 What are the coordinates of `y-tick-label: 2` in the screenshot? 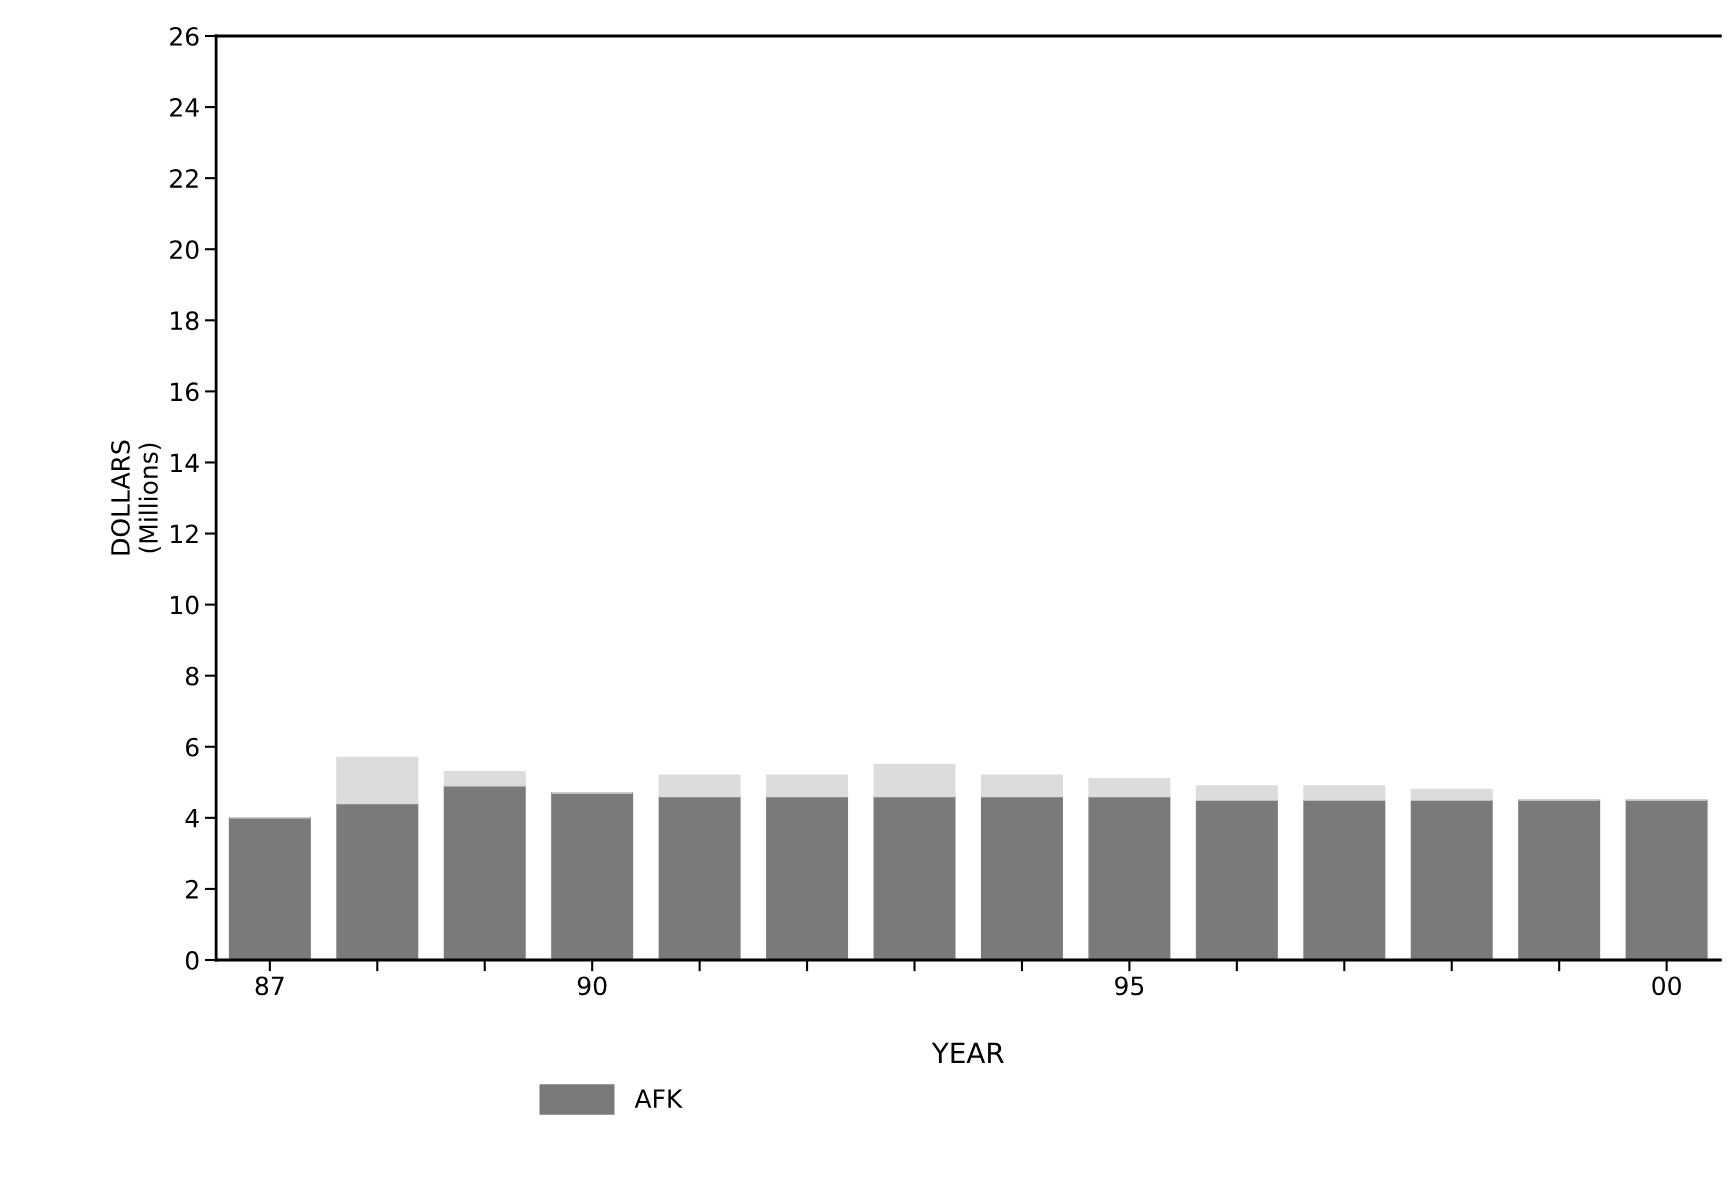 It's located at (192, 889).